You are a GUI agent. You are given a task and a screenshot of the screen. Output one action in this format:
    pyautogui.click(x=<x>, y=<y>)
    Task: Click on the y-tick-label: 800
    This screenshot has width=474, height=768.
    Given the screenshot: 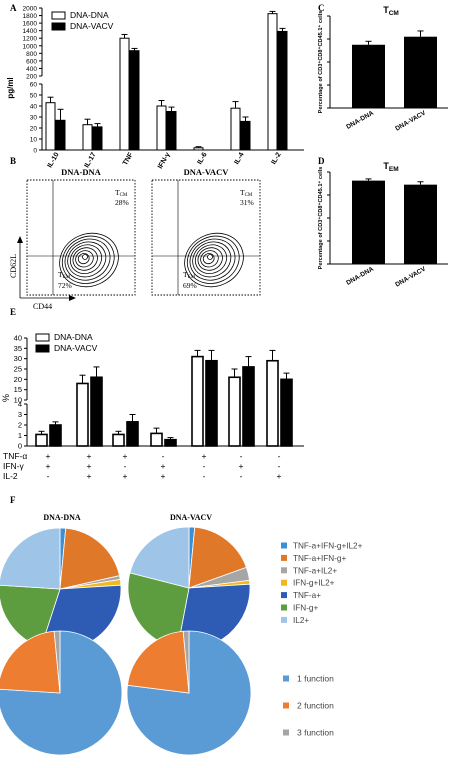 What is the action you would take?
    pyautogui.click(x=31, y=54)
    